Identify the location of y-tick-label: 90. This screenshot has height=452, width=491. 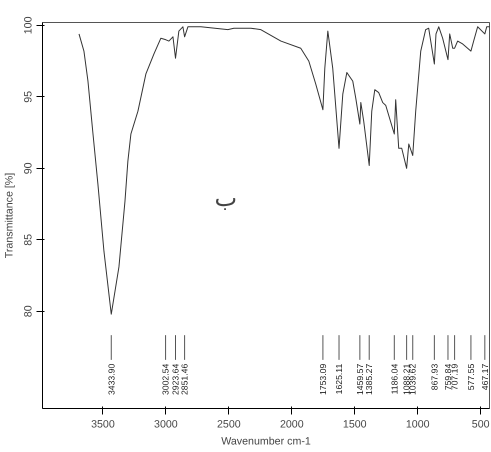
(28, 168).